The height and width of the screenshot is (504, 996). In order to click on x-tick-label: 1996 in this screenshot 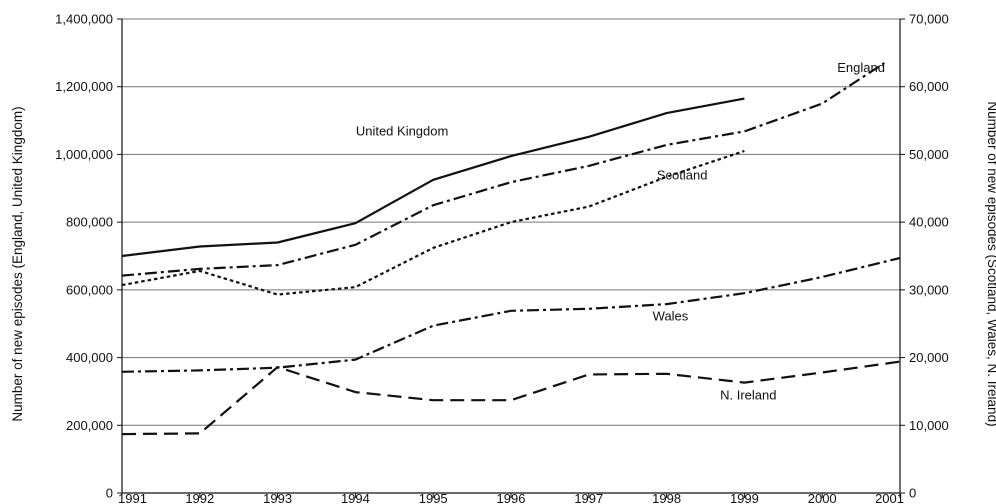, I will do `click(511, 497)`.